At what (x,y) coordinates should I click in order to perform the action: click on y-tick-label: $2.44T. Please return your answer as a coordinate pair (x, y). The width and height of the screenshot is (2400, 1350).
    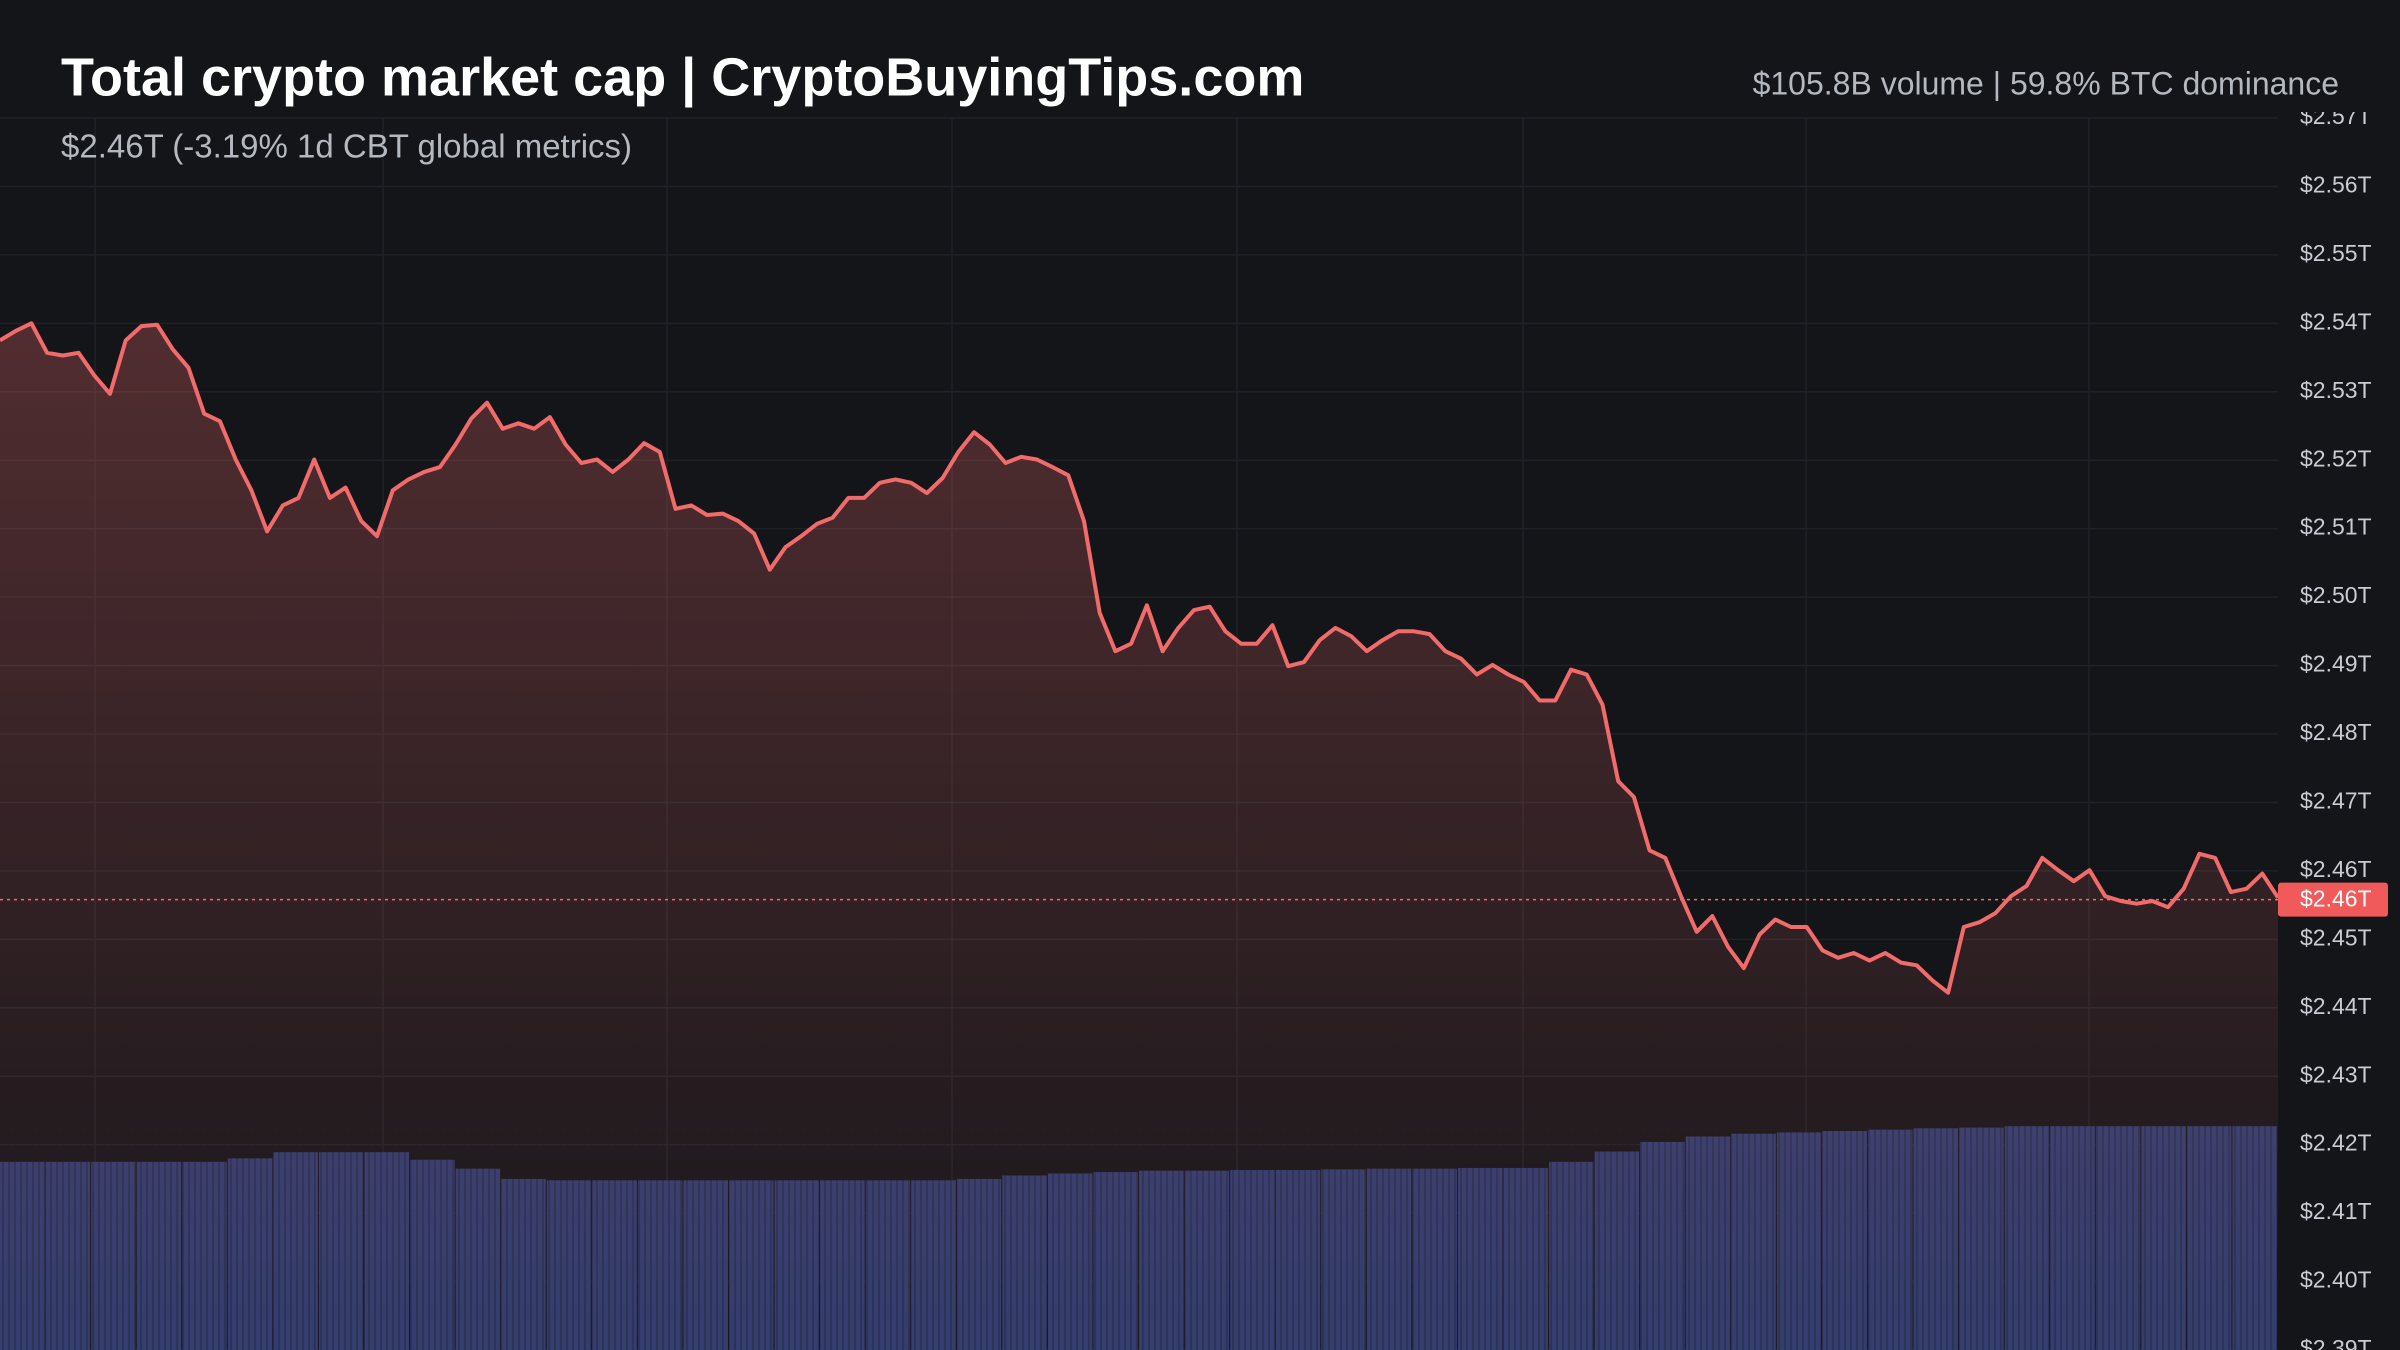
    Looking at the image, I should click on (2336, 1006).